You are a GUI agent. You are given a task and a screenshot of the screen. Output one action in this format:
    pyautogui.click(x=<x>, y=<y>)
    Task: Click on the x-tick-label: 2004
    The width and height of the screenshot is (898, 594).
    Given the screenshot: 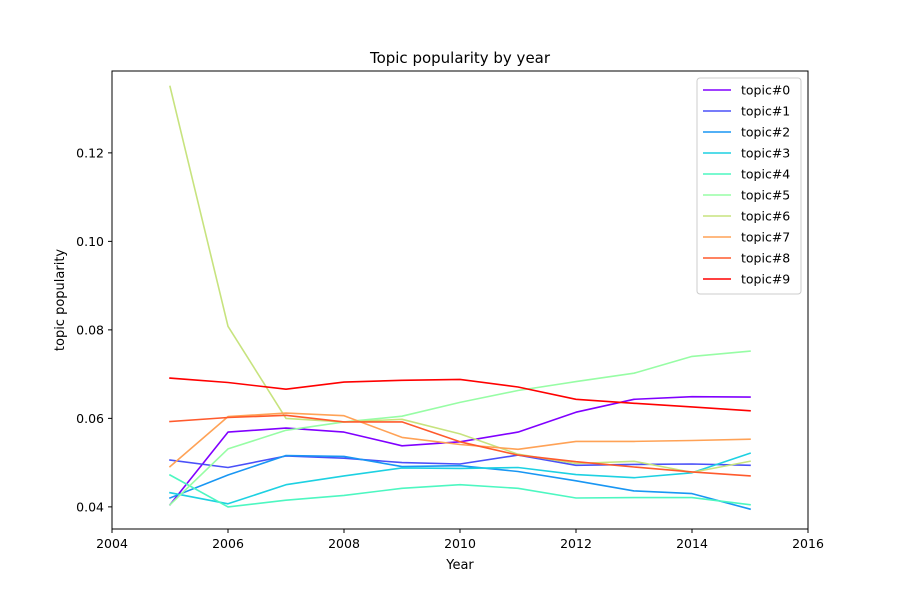 What is the action you would take?
    pyautogui.click(x=112, y=543)
    